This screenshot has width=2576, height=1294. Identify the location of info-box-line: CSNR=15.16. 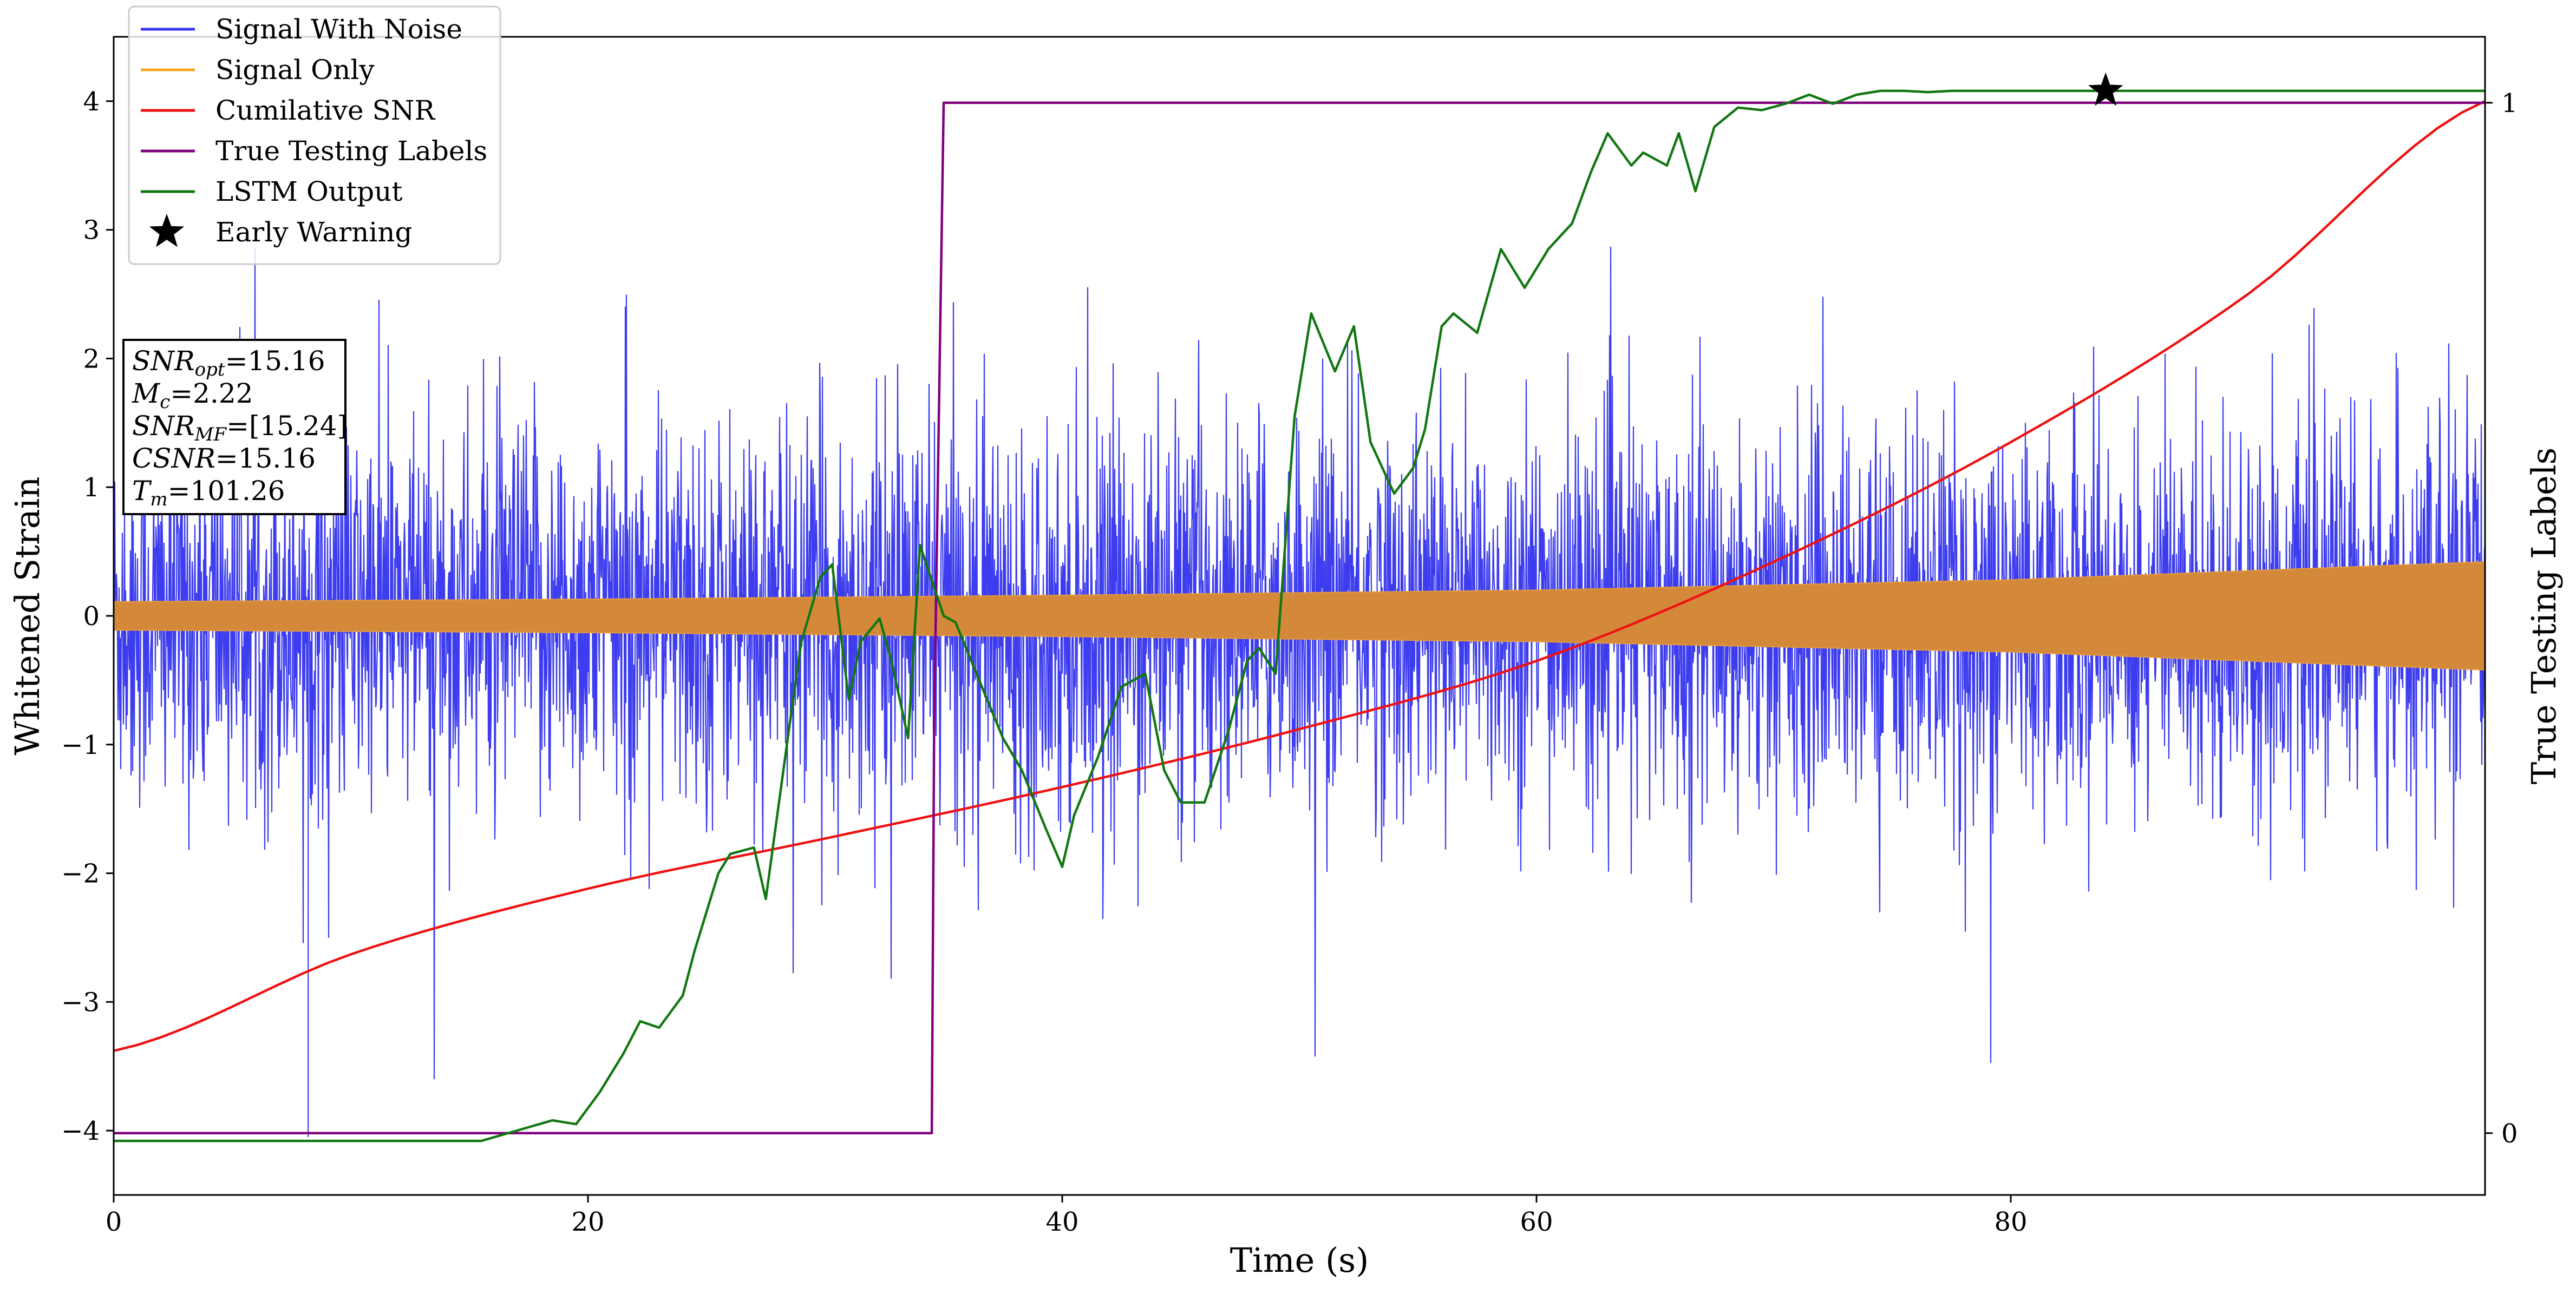
(224, 458).